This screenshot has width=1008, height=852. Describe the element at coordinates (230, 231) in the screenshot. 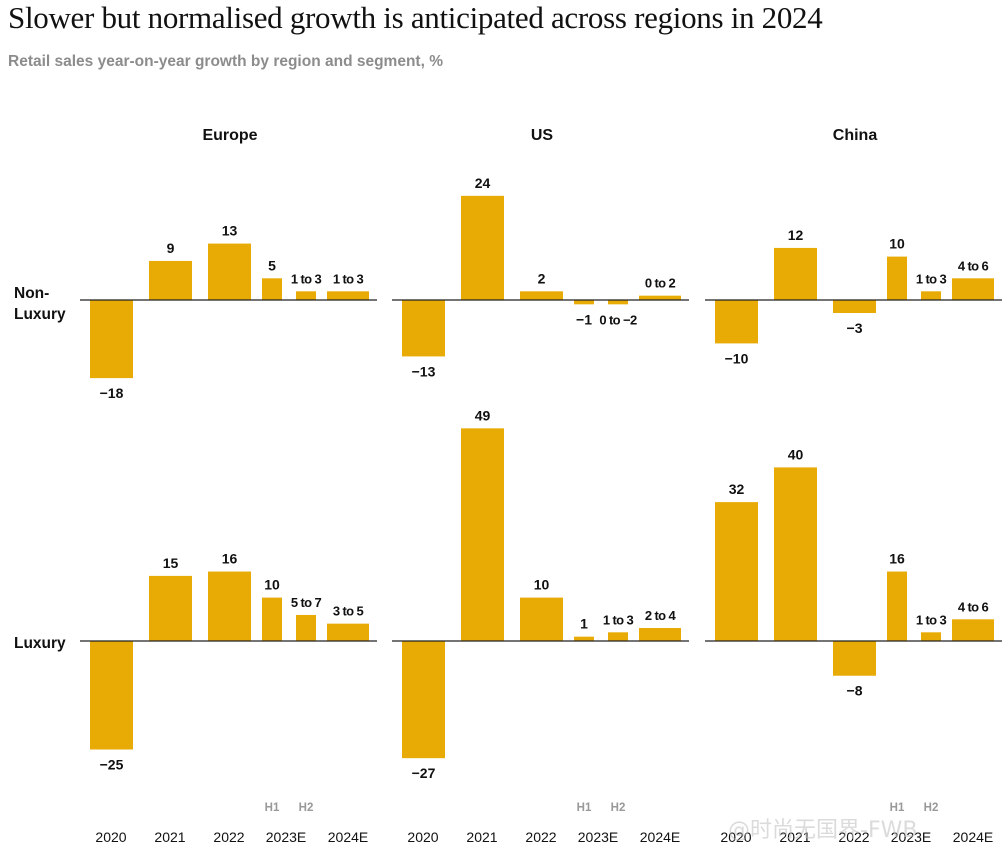

I see `data-label-europe-non-luxury-2022: 13` at that location.